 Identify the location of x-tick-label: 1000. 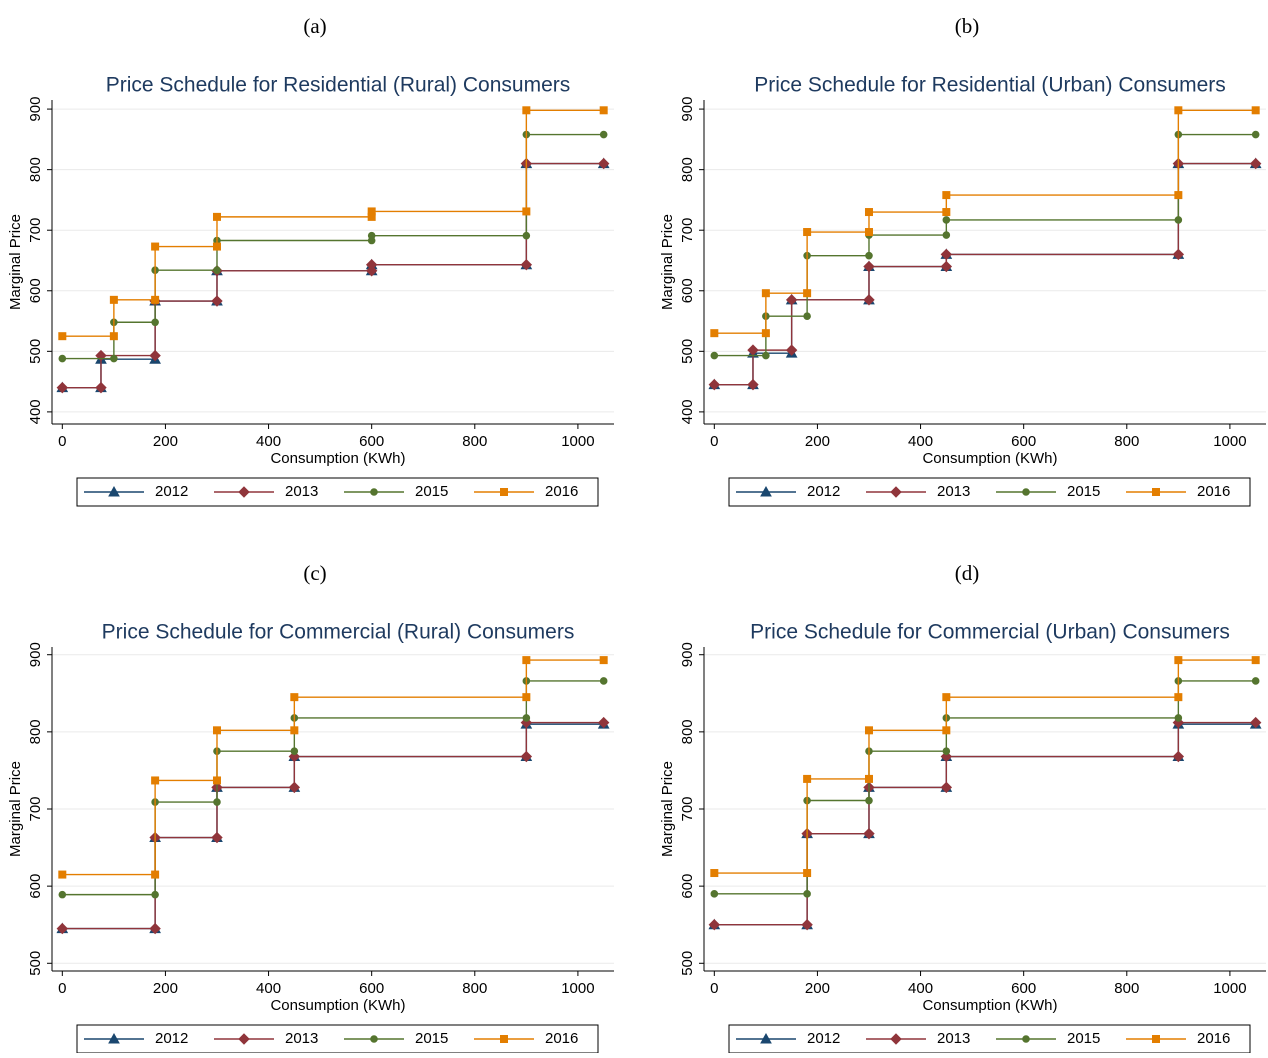
(577, 441).